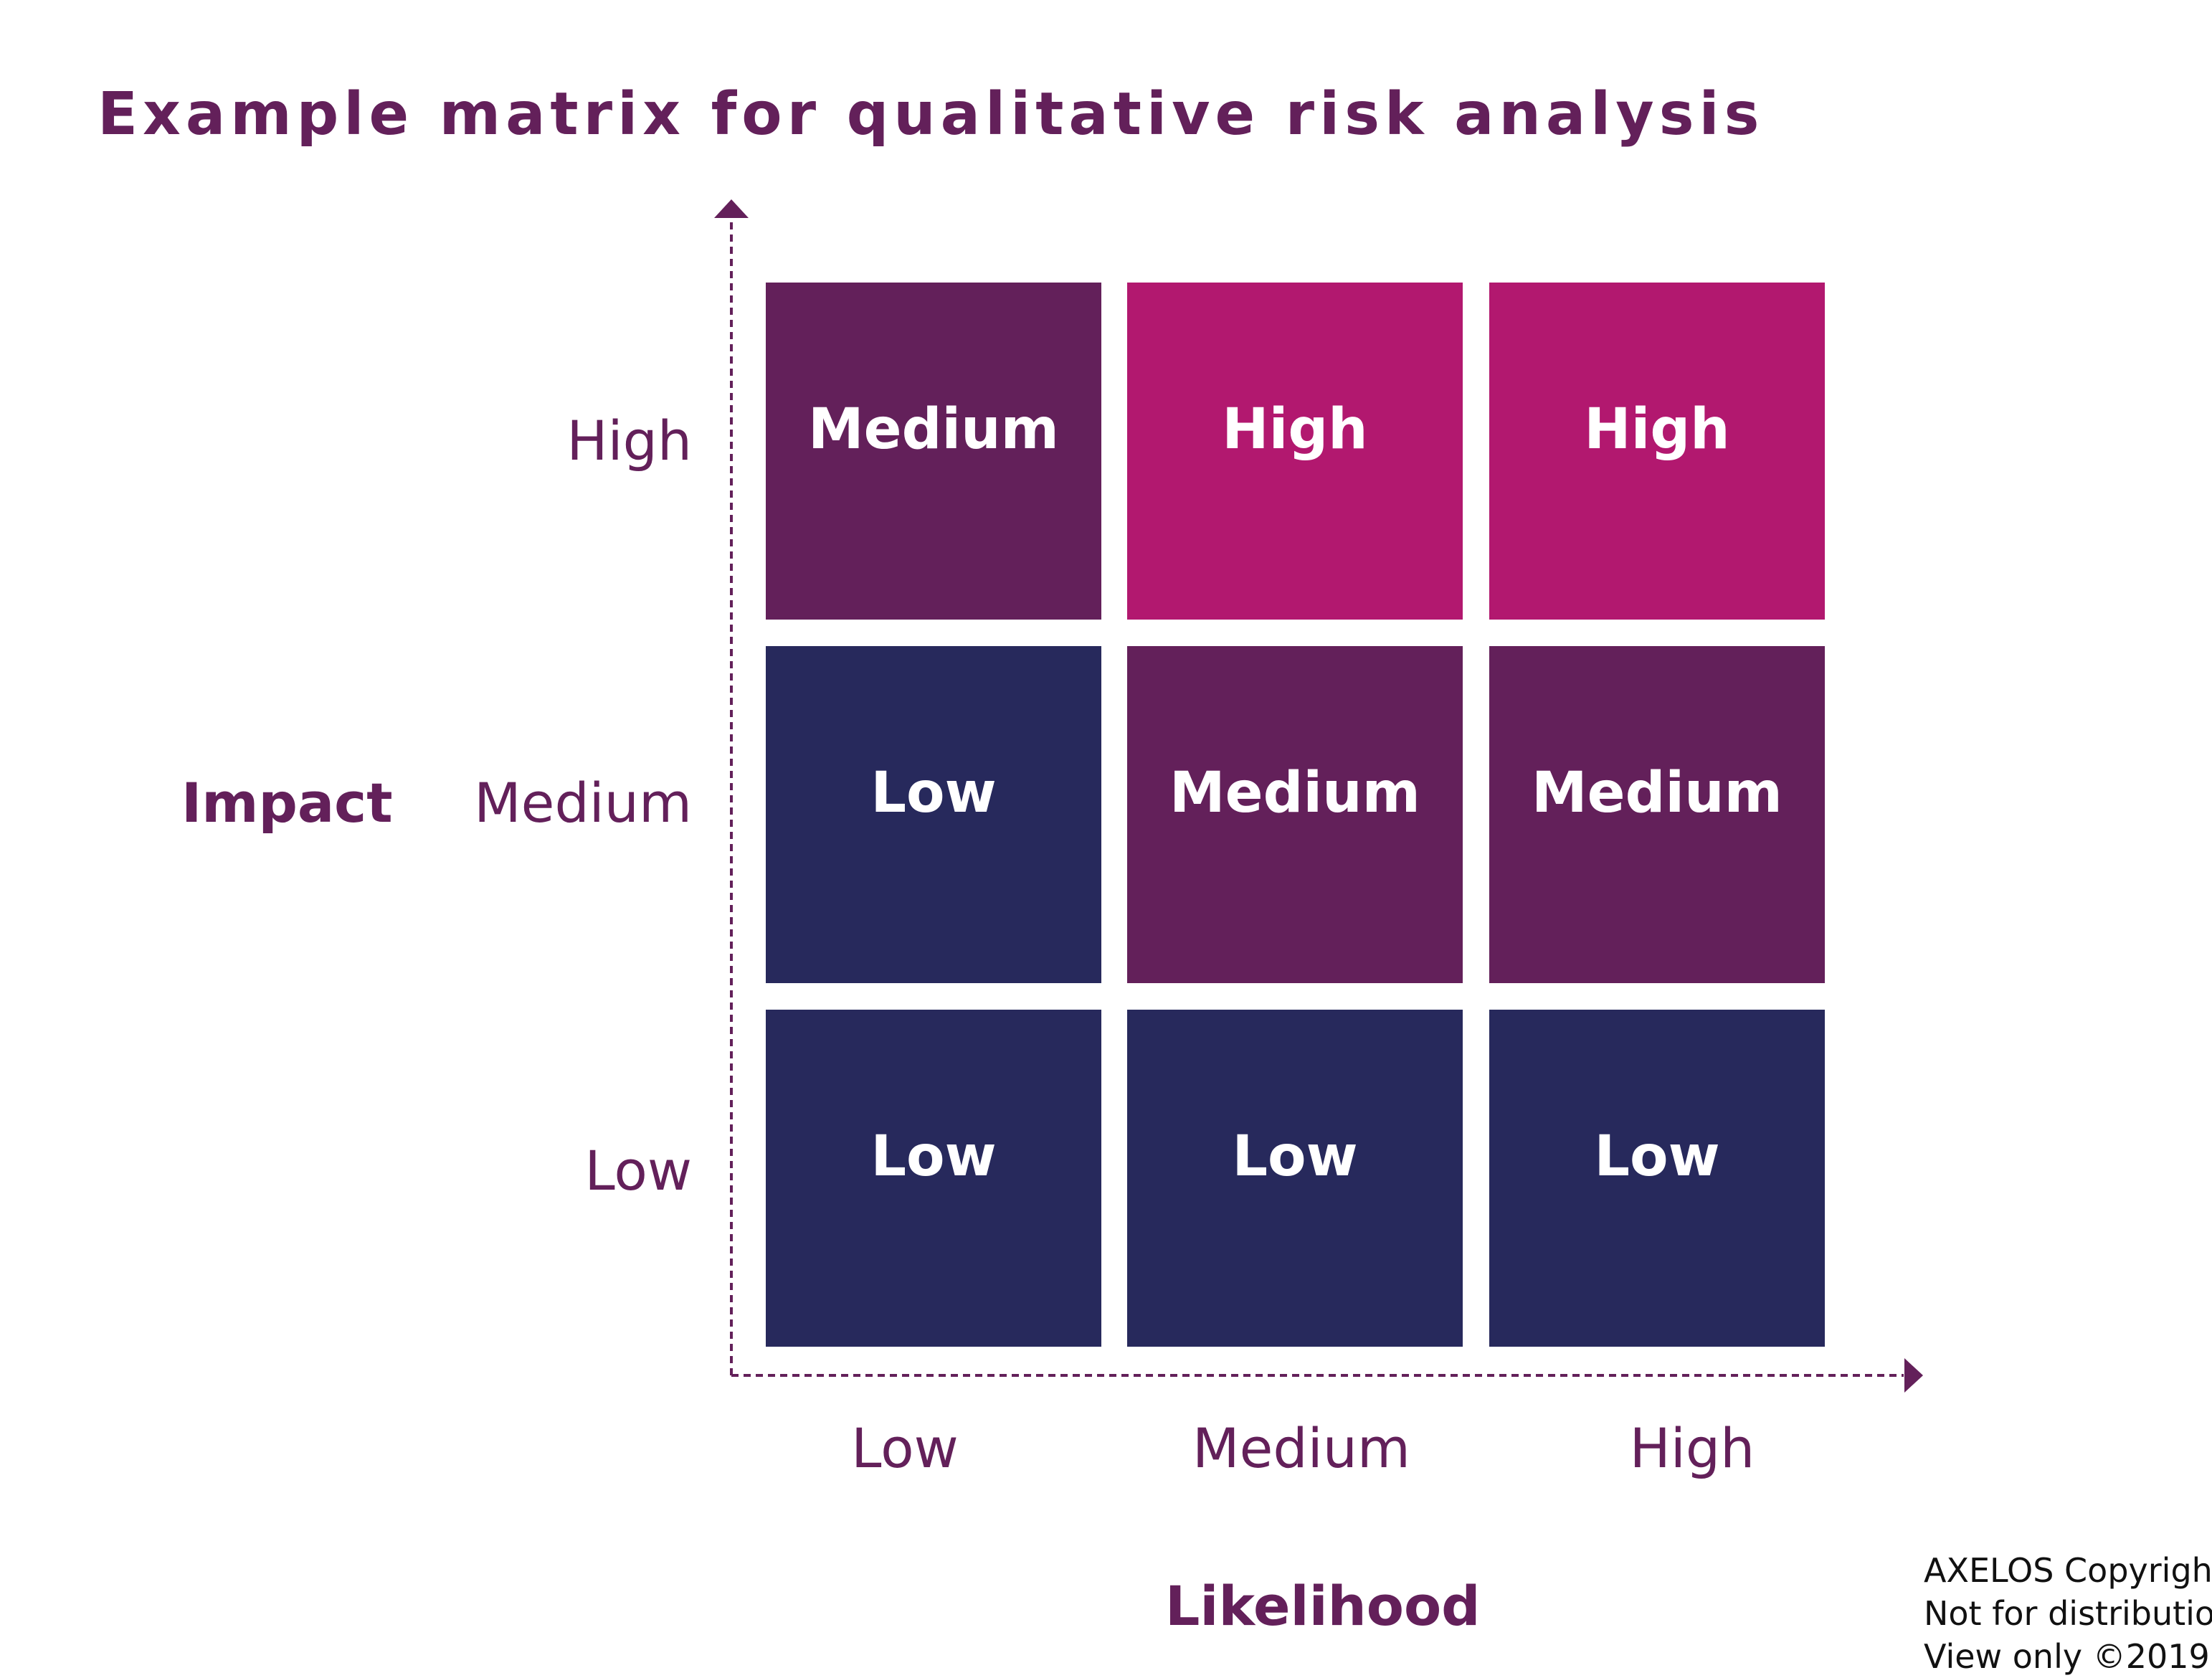 The height and width of the screenshot is (1678, 2212). Describe the element at coordinates (1692, 1448) in the screenshot. I see `x-tick-high: High` at that location.